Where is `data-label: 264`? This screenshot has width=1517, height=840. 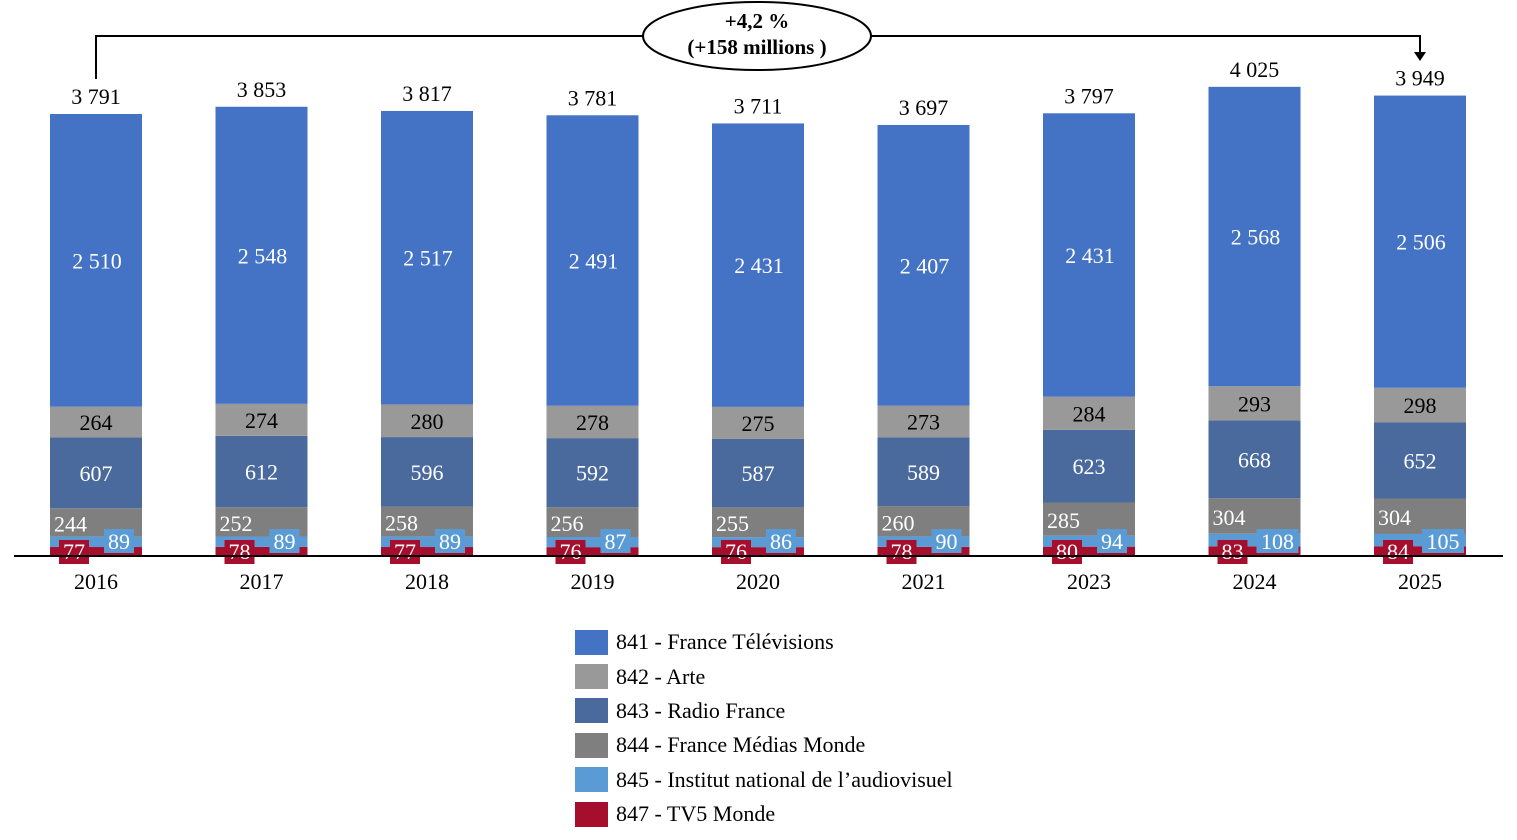
data-label: 264 is located at coordinates (96, 422).